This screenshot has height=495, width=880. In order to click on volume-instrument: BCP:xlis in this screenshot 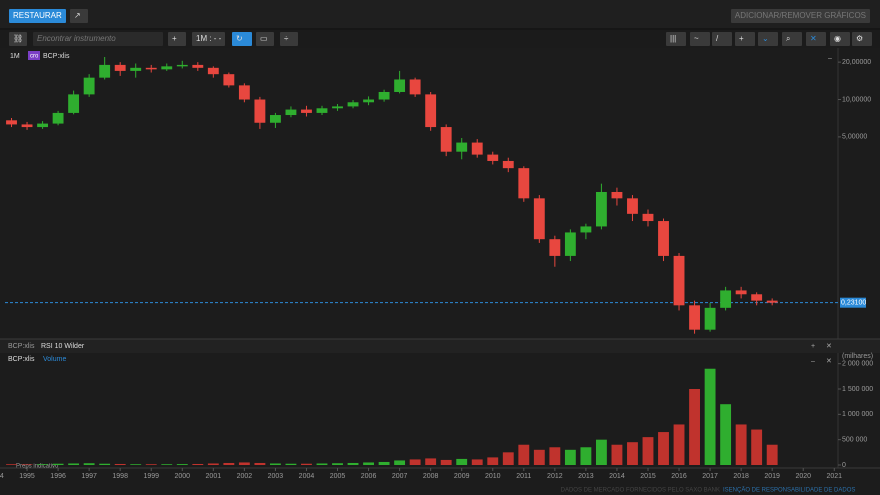, I will do `click(21, 359)`.